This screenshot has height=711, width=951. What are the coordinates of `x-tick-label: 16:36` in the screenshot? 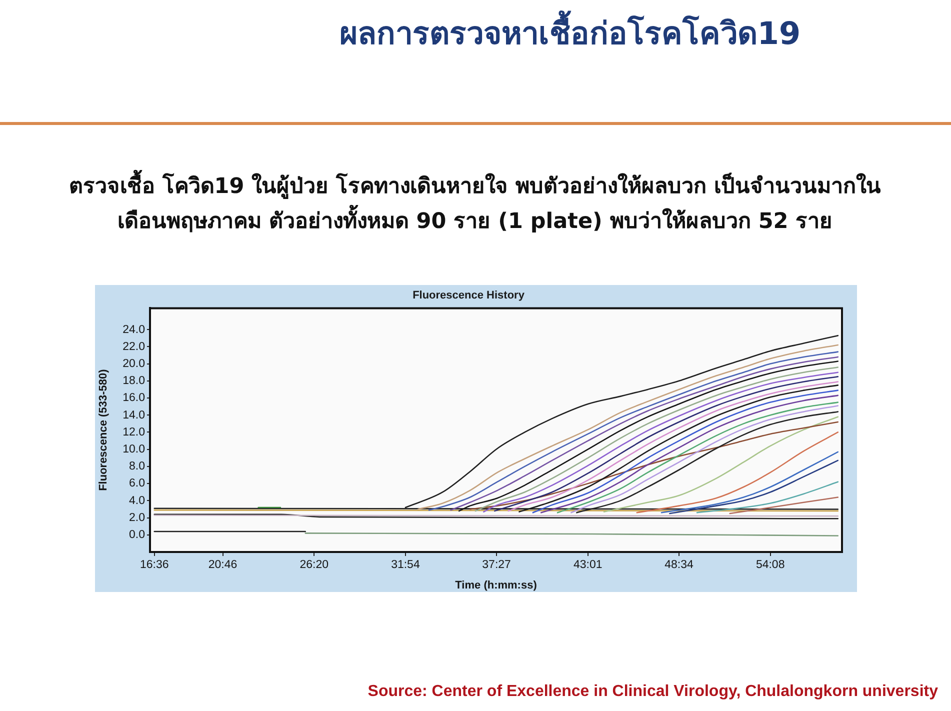 It's located at (154, 565).